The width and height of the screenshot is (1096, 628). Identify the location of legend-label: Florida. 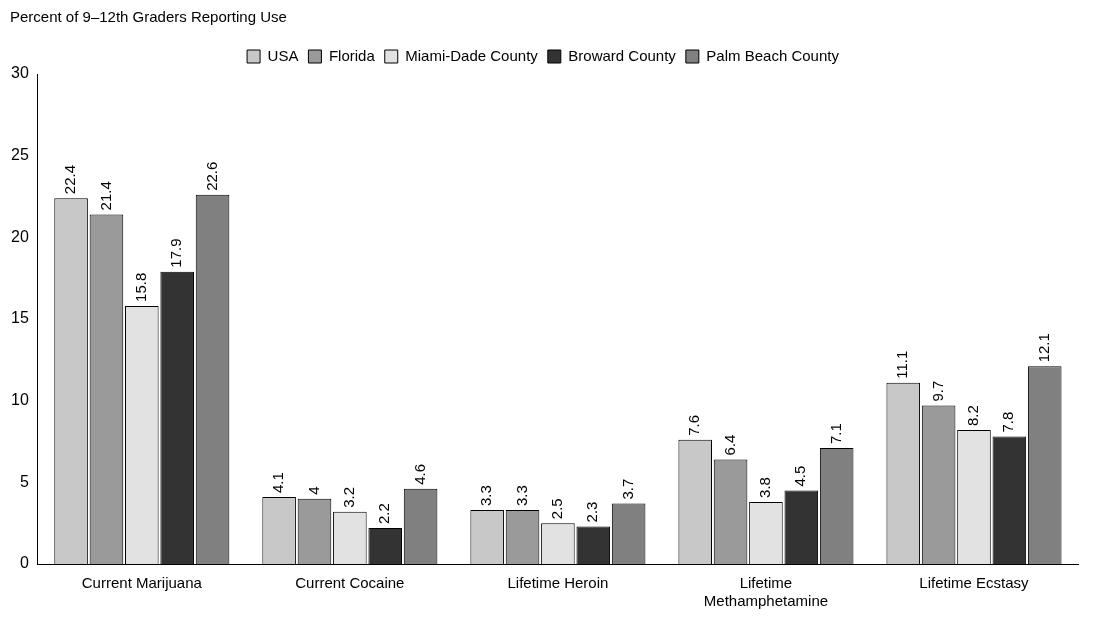
(352, 55).